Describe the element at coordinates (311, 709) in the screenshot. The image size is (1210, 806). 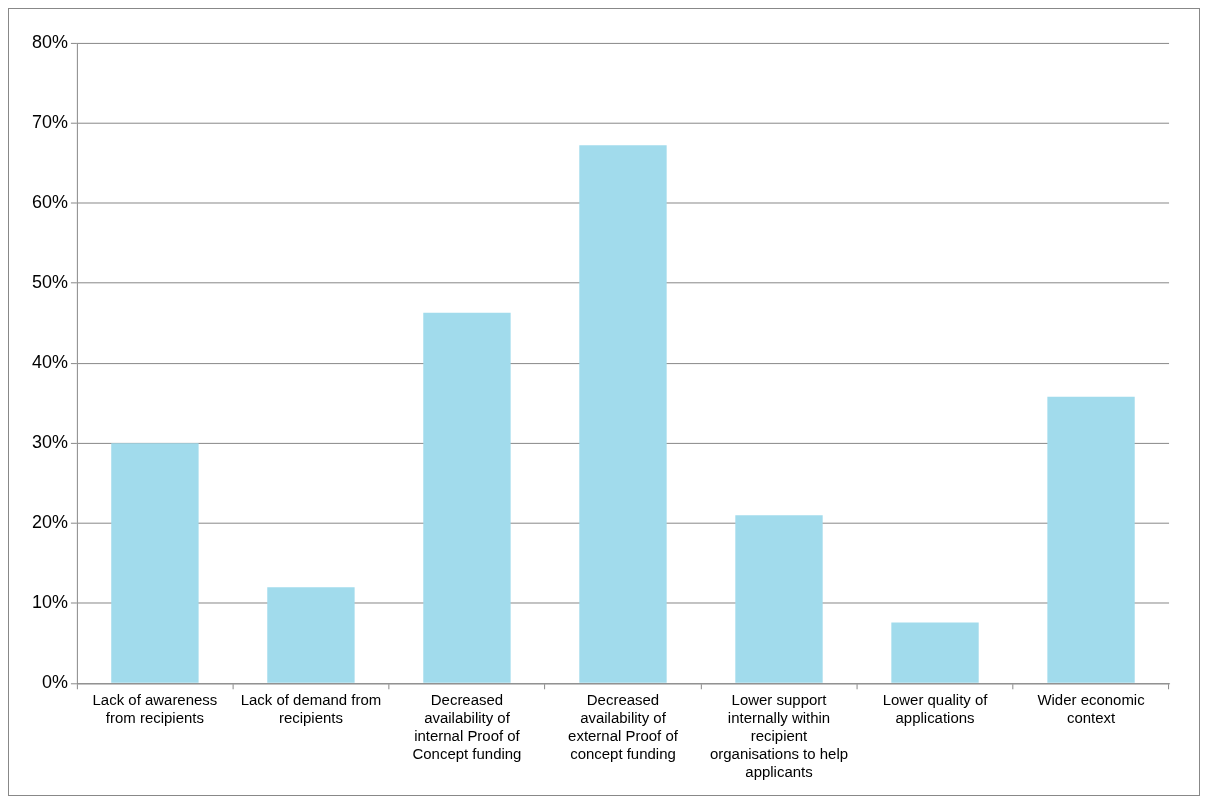
I see `x-tick-label: Lack of demand from recipients` at that location.